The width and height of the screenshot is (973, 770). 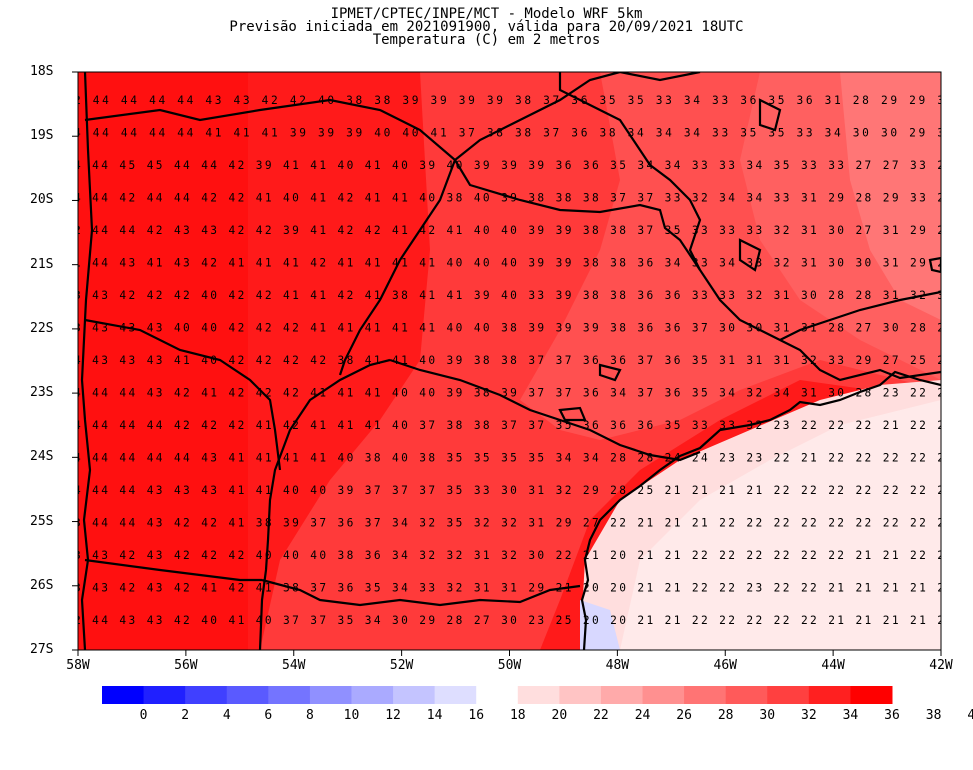 What do you see at coordinates (684, 715) in the screenshot?
I see `colorbar-label: 26` at bounding box center [684, 715].